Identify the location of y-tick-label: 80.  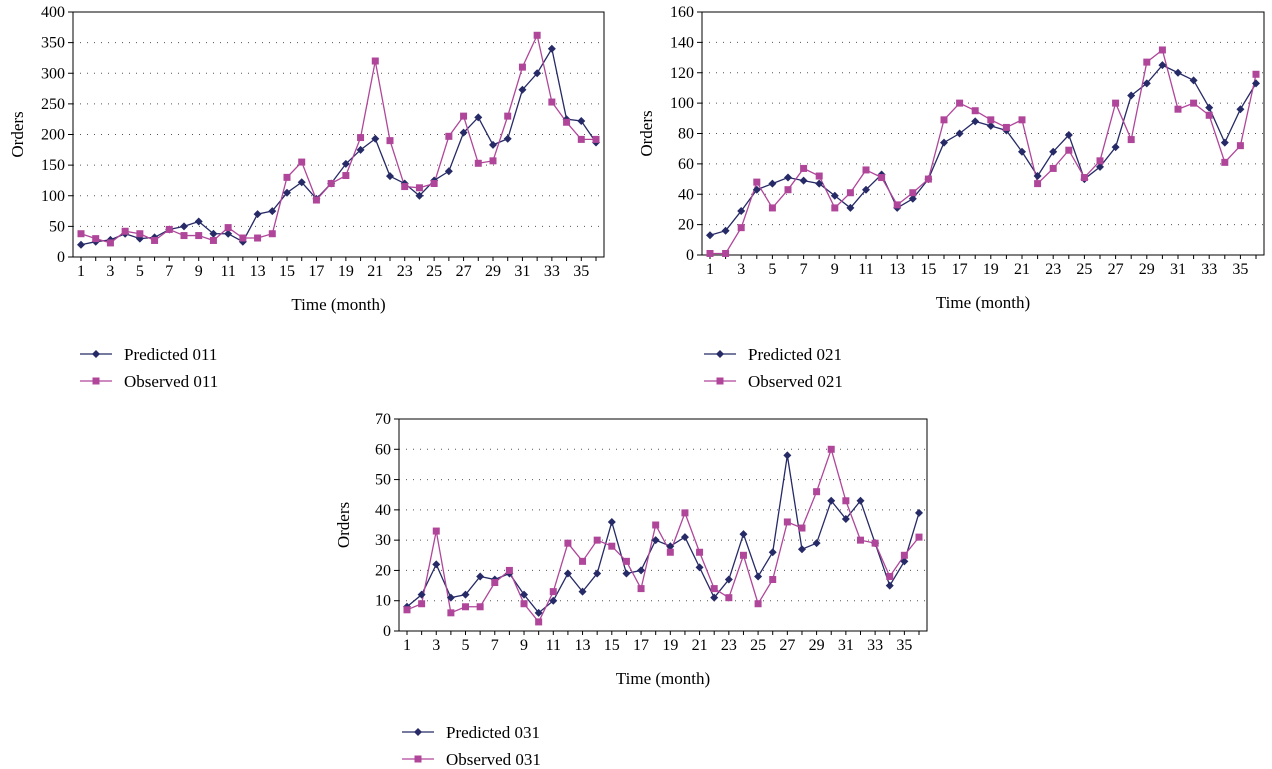
(686, 134).